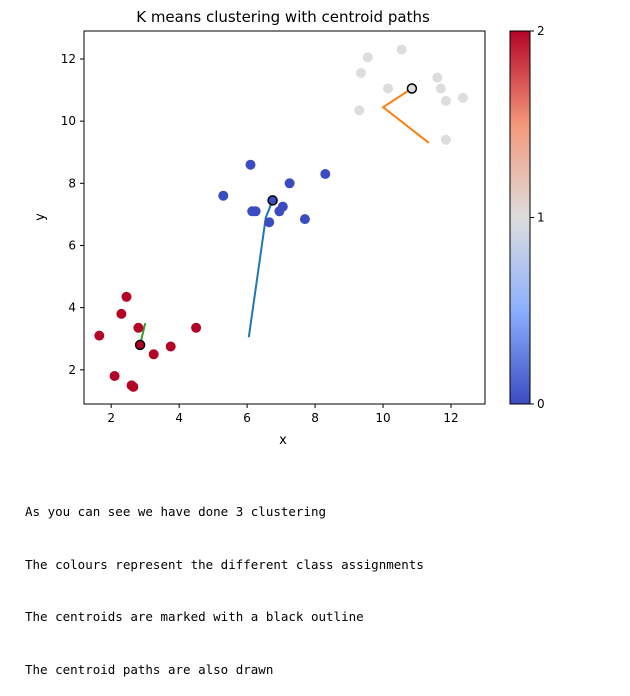 This screenshot has height=696, width=630. I want to click on y-tick-label: 10, so click(68, 121).